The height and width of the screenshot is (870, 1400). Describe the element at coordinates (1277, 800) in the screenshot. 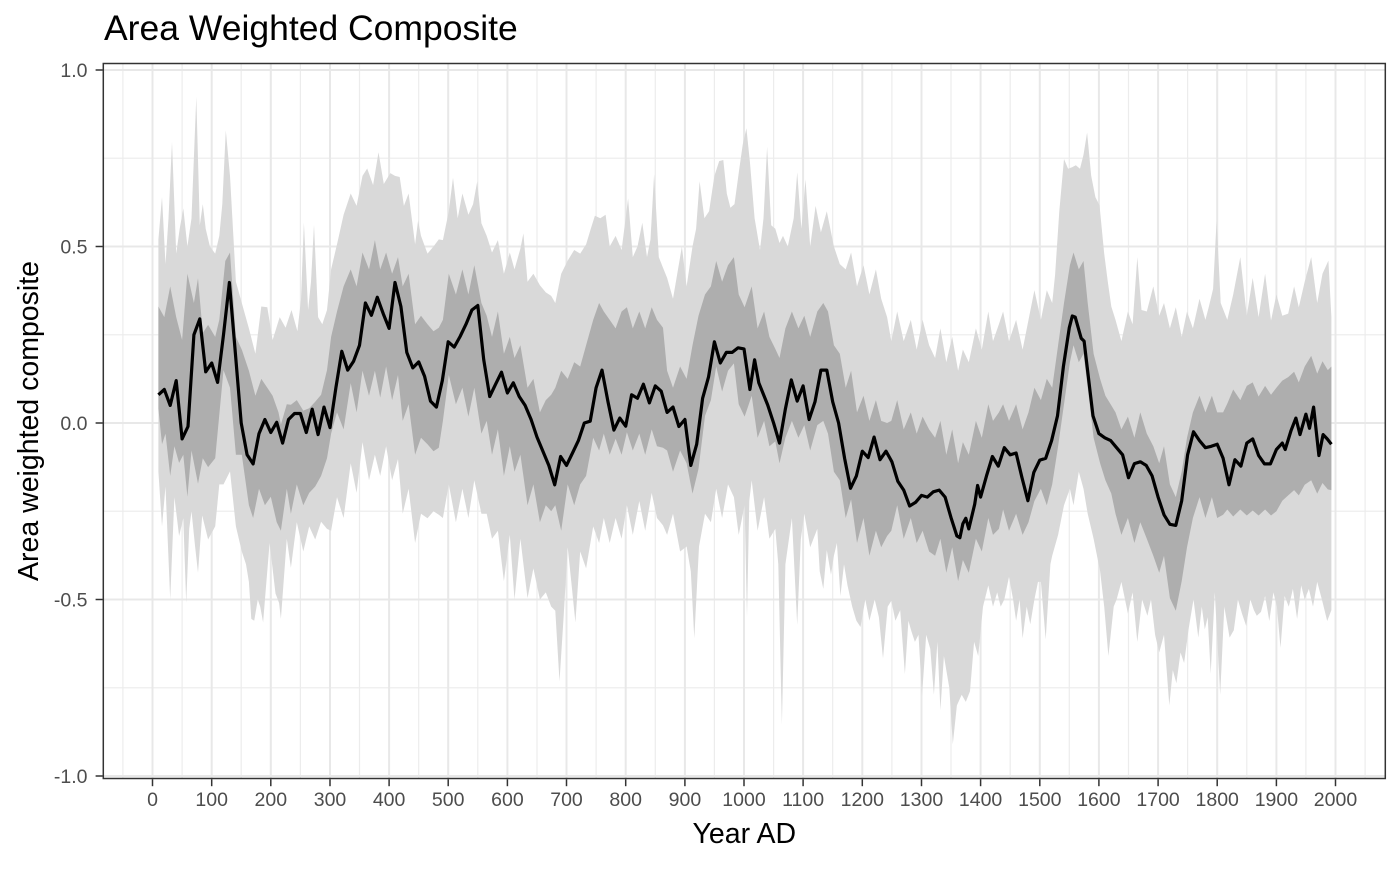

I see `svg-text: 1900` at that location.